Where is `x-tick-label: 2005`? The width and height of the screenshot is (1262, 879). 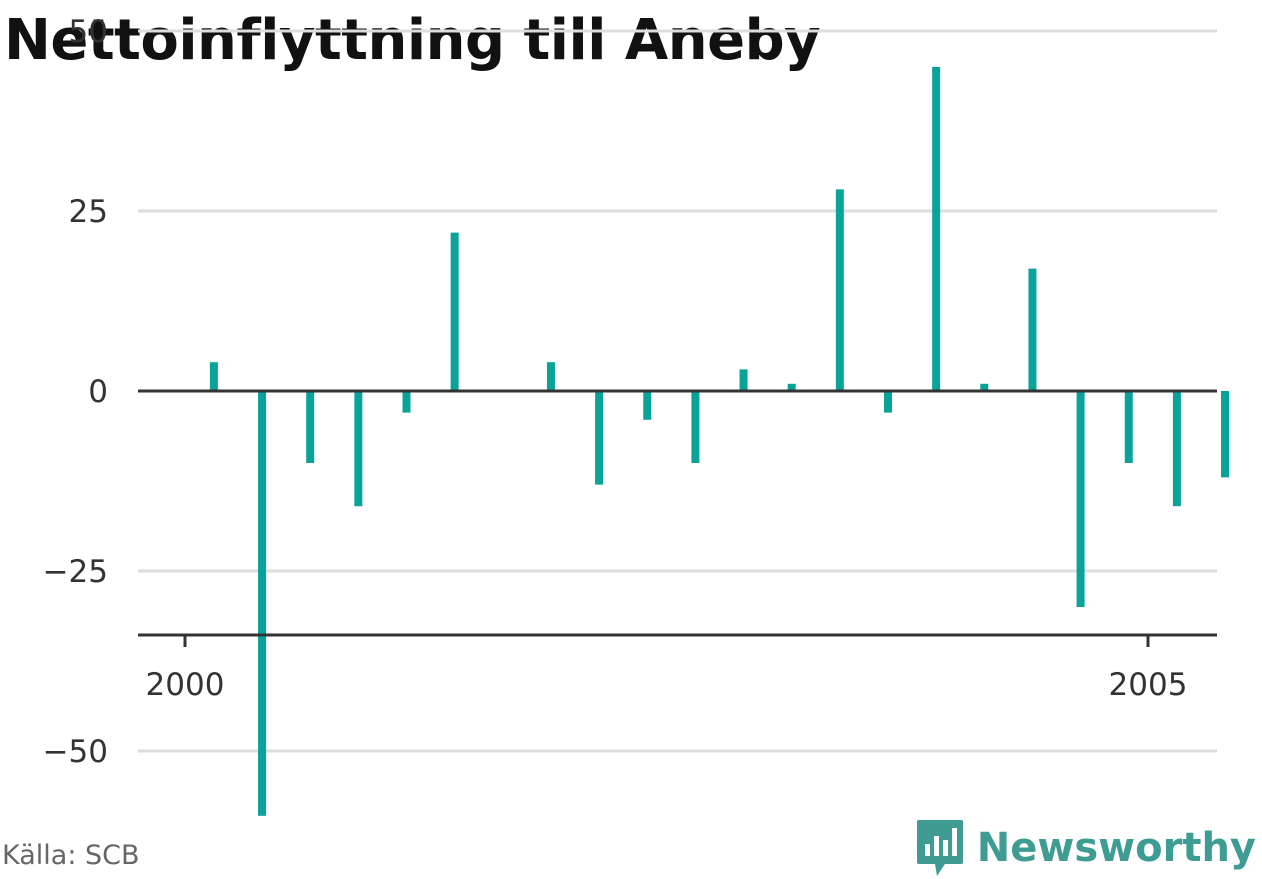
x-tick-label: 2005 is located at coordinates (1148, 685).